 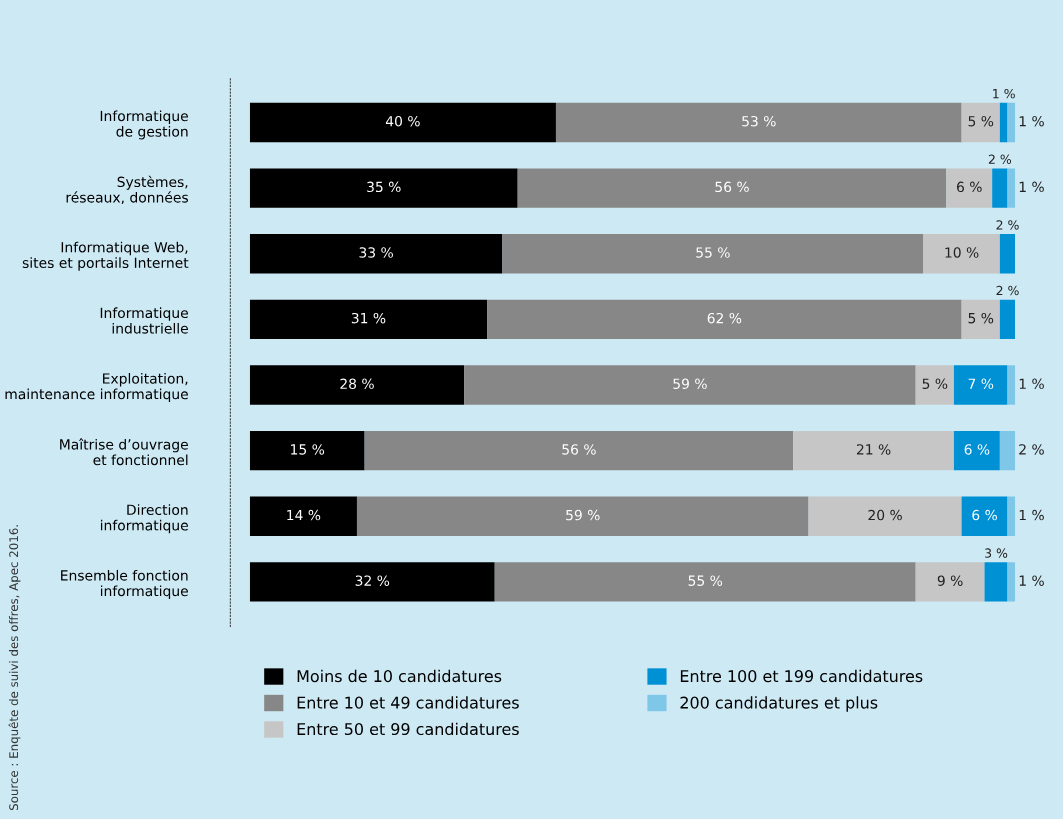 I want to click on data-label: 9 %, so click(x=950, y=580).